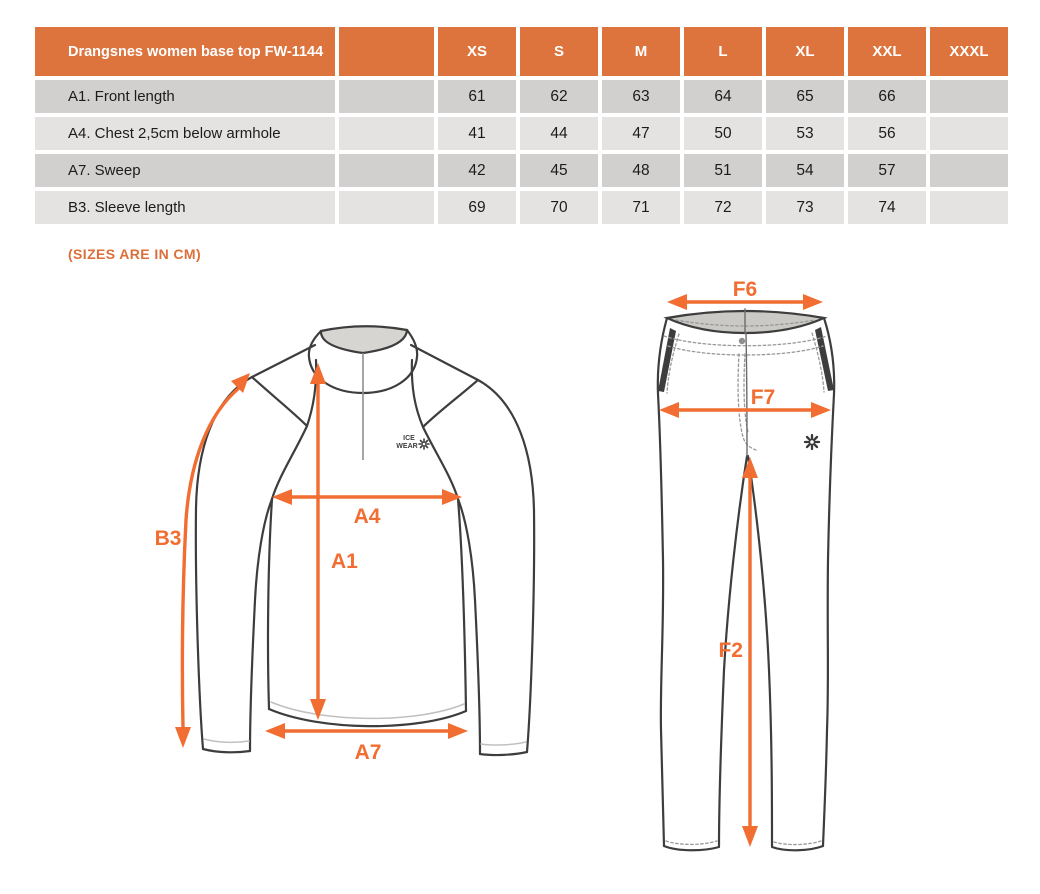 This screenshot has height=894, width=1040. Describe the element at coordinates (365, 723) in the screenshot. I see `hem-stitching` at that location.